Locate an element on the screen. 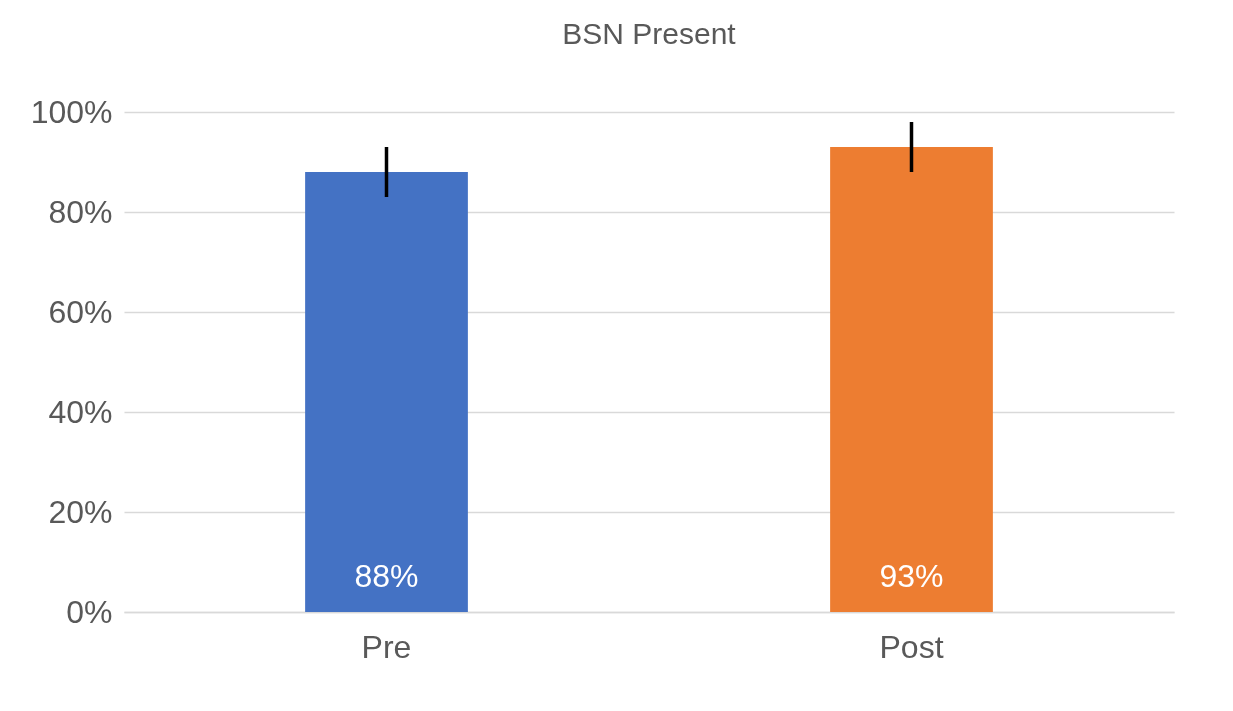  y-tick-label: 80% is located at coordinates (80, 211).